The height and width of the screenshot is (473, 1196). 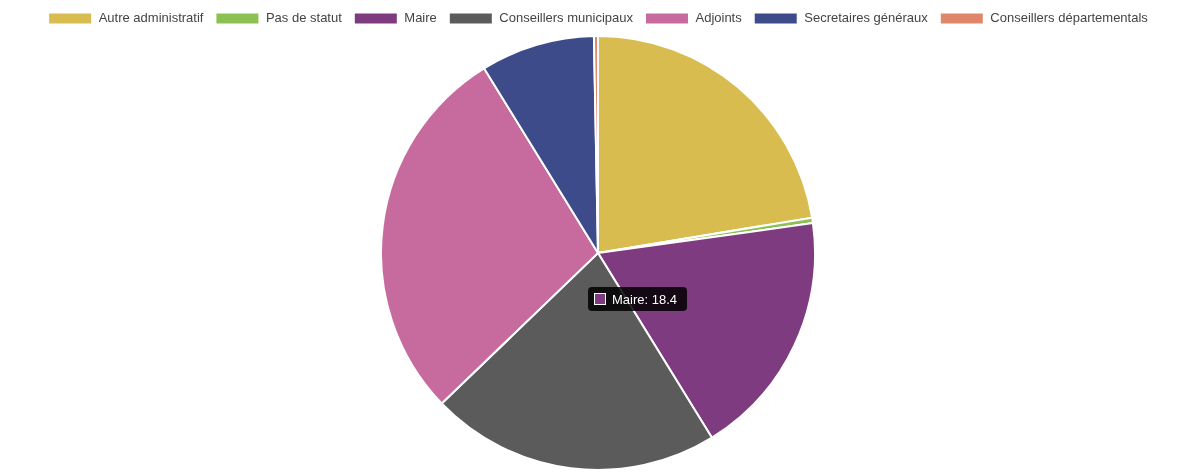 I want to click on legend-label: Maire, so click(x=420, y=18).